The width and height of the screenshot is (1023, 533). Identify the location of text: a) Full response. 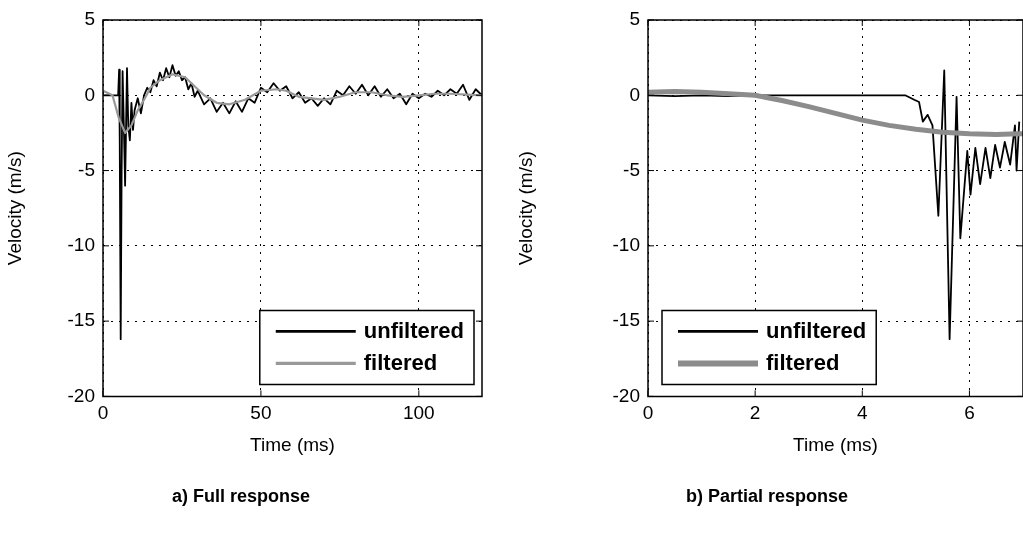
(241, 496).